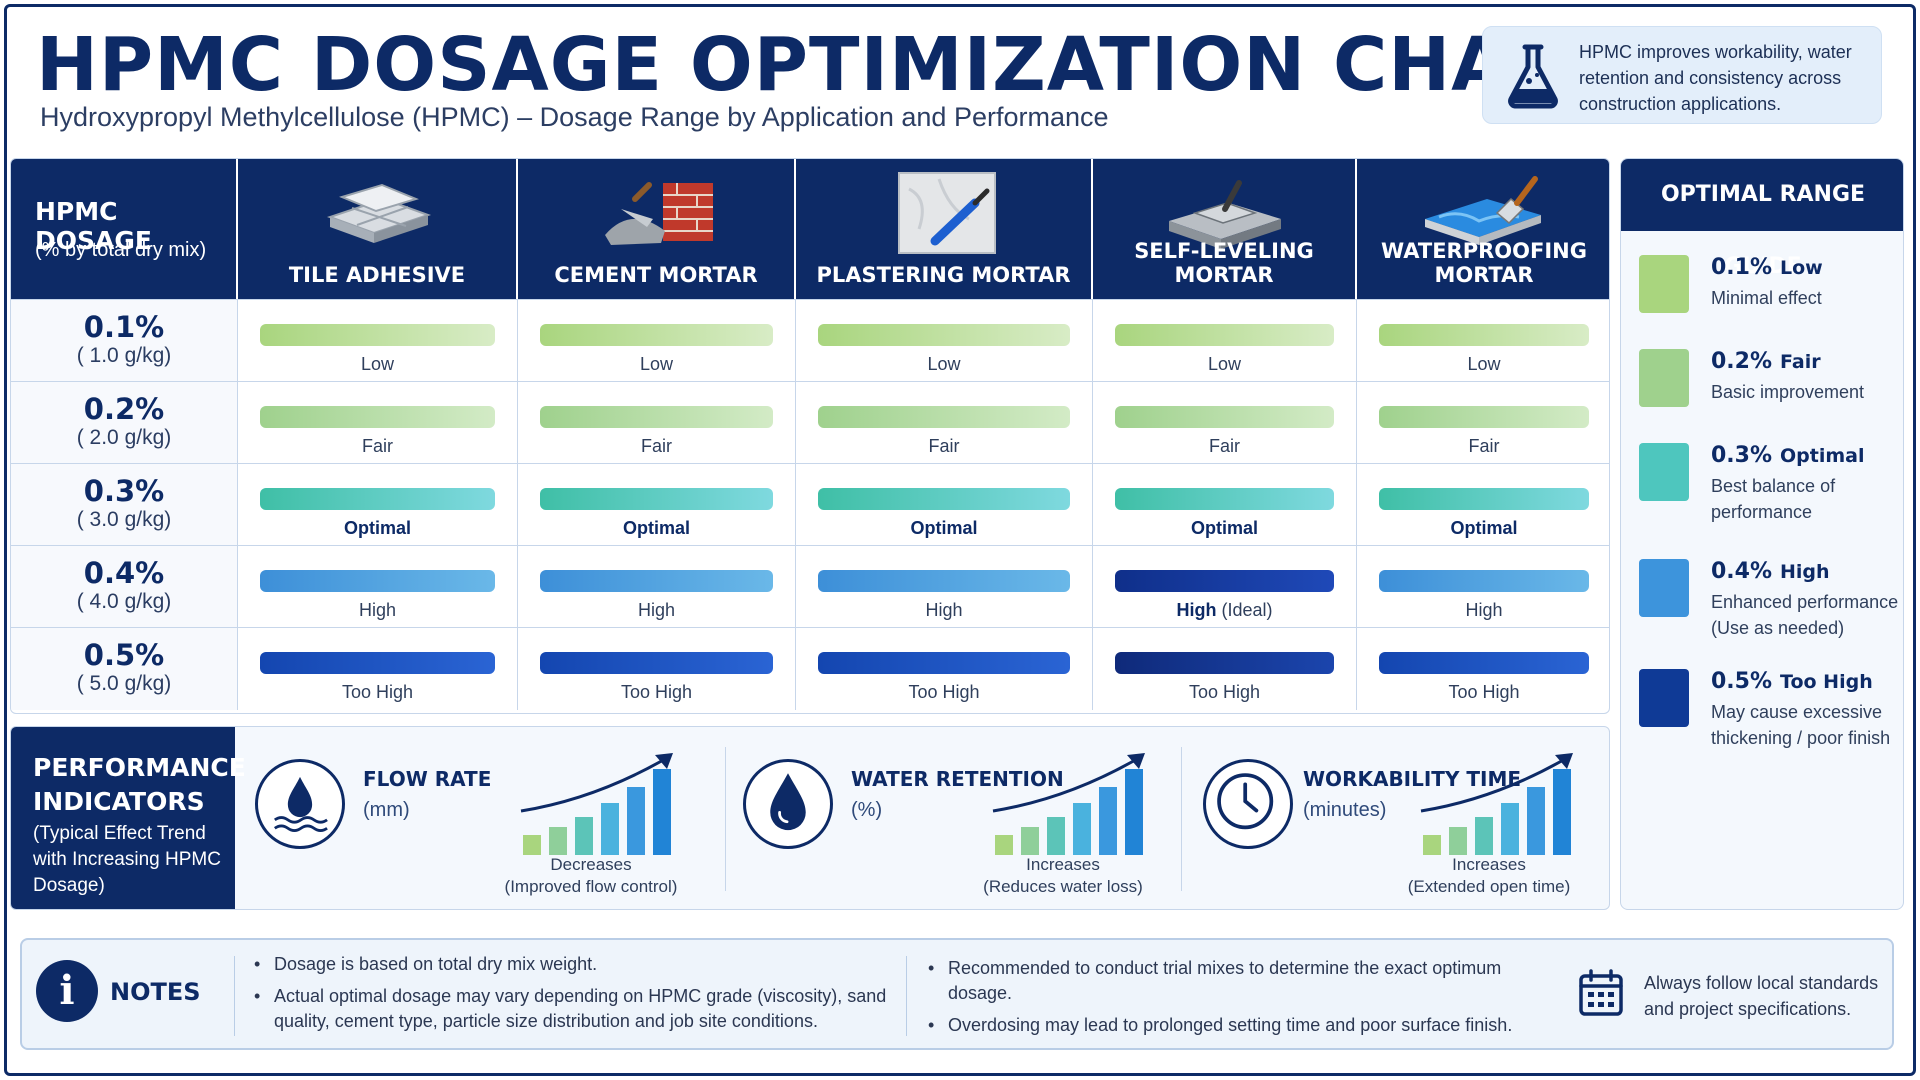  I want to click on guide-level: High, so click(1805, 572).